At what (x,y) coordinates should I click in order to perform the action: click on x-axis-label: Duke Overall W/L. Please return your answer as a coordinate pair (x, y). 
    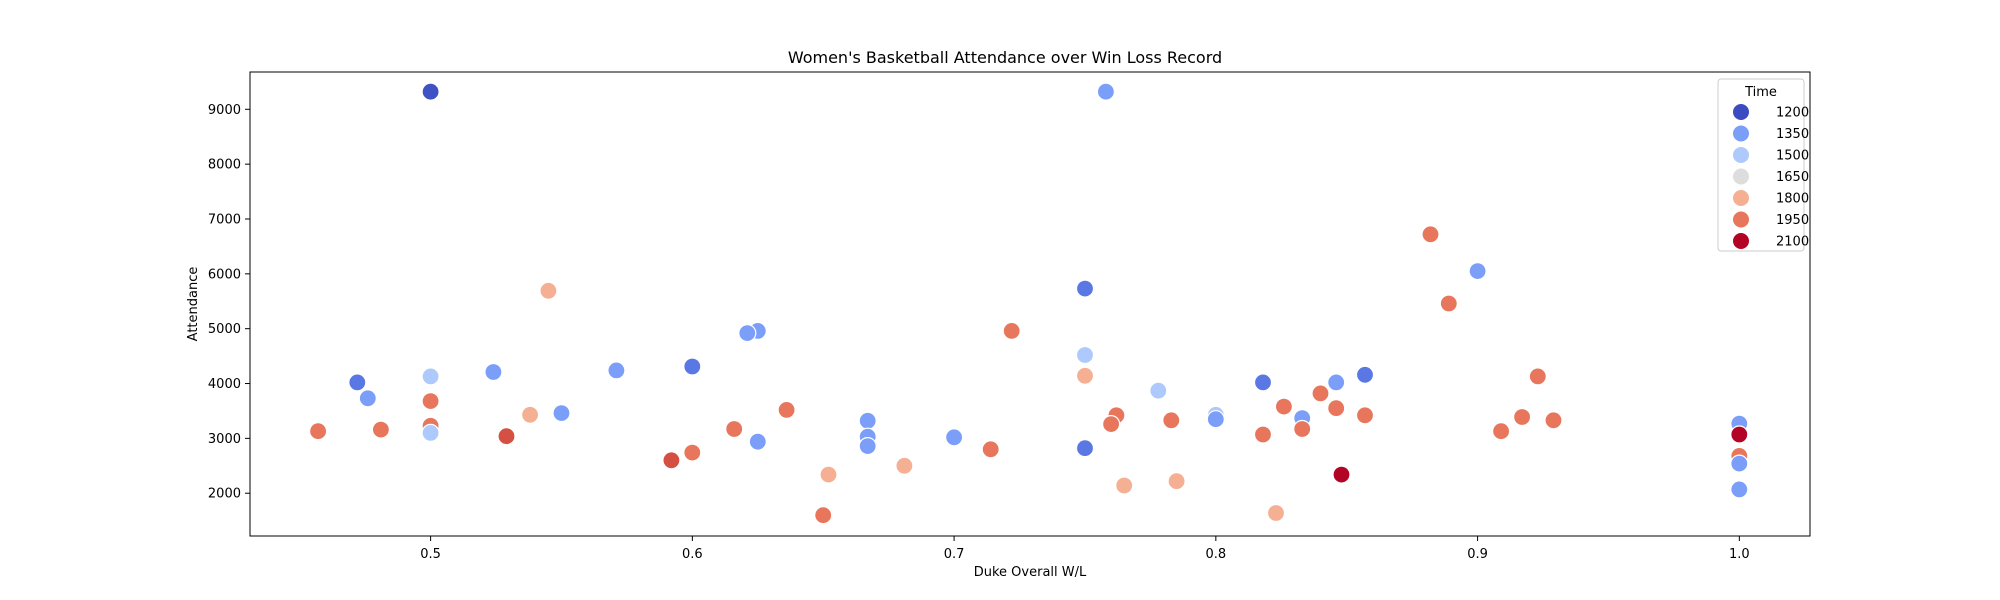
    Looking at the image, I should click on (1030, 572).